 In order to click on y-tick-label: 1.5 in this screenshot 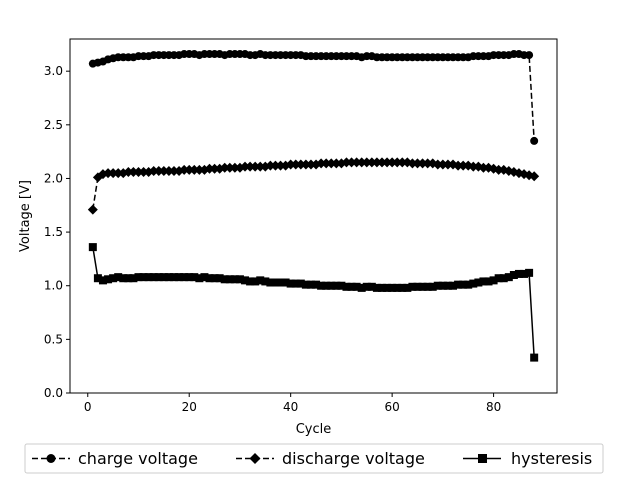, I will do `click(53, 232)`.